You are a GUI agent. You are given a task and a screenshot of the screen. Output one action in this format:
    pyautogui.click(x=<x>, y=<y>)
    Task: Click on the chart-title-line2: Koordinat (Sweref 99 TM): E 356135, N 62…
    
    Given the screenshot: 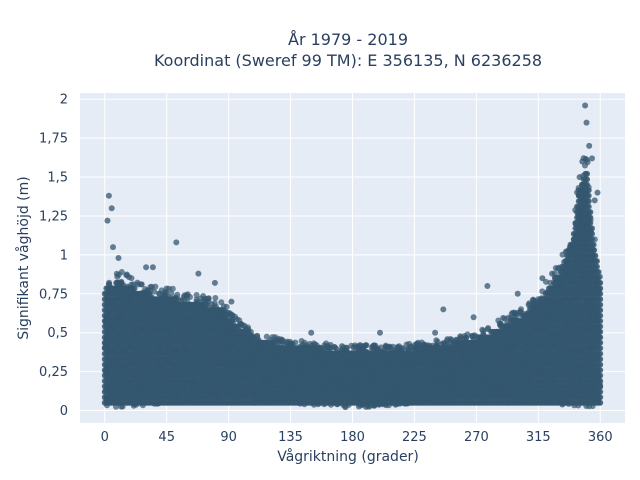 What is the action you would take?
    pyautogui.click(x=348, y=60)
    